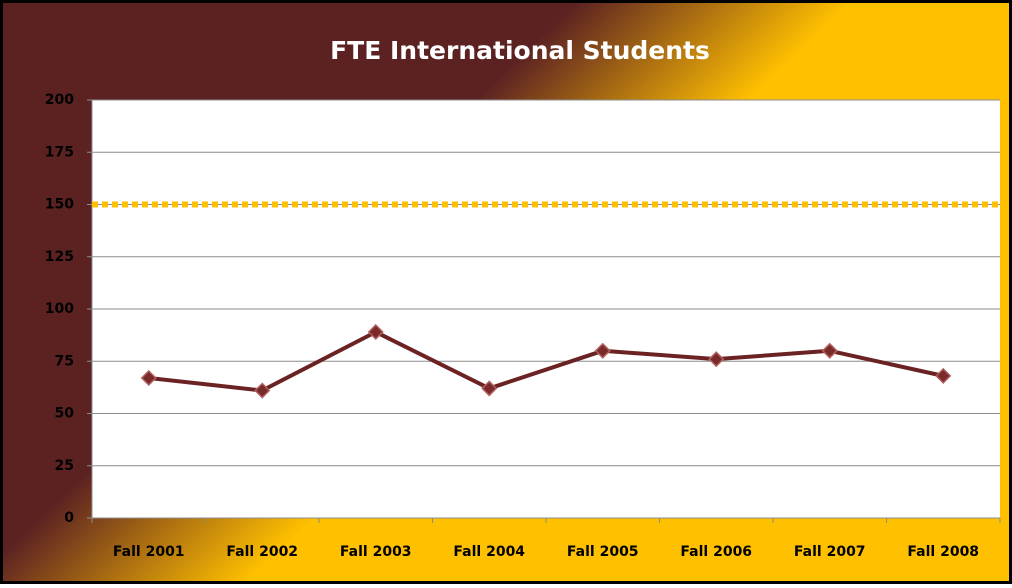  I want to click on series-line, so click(546, 361).